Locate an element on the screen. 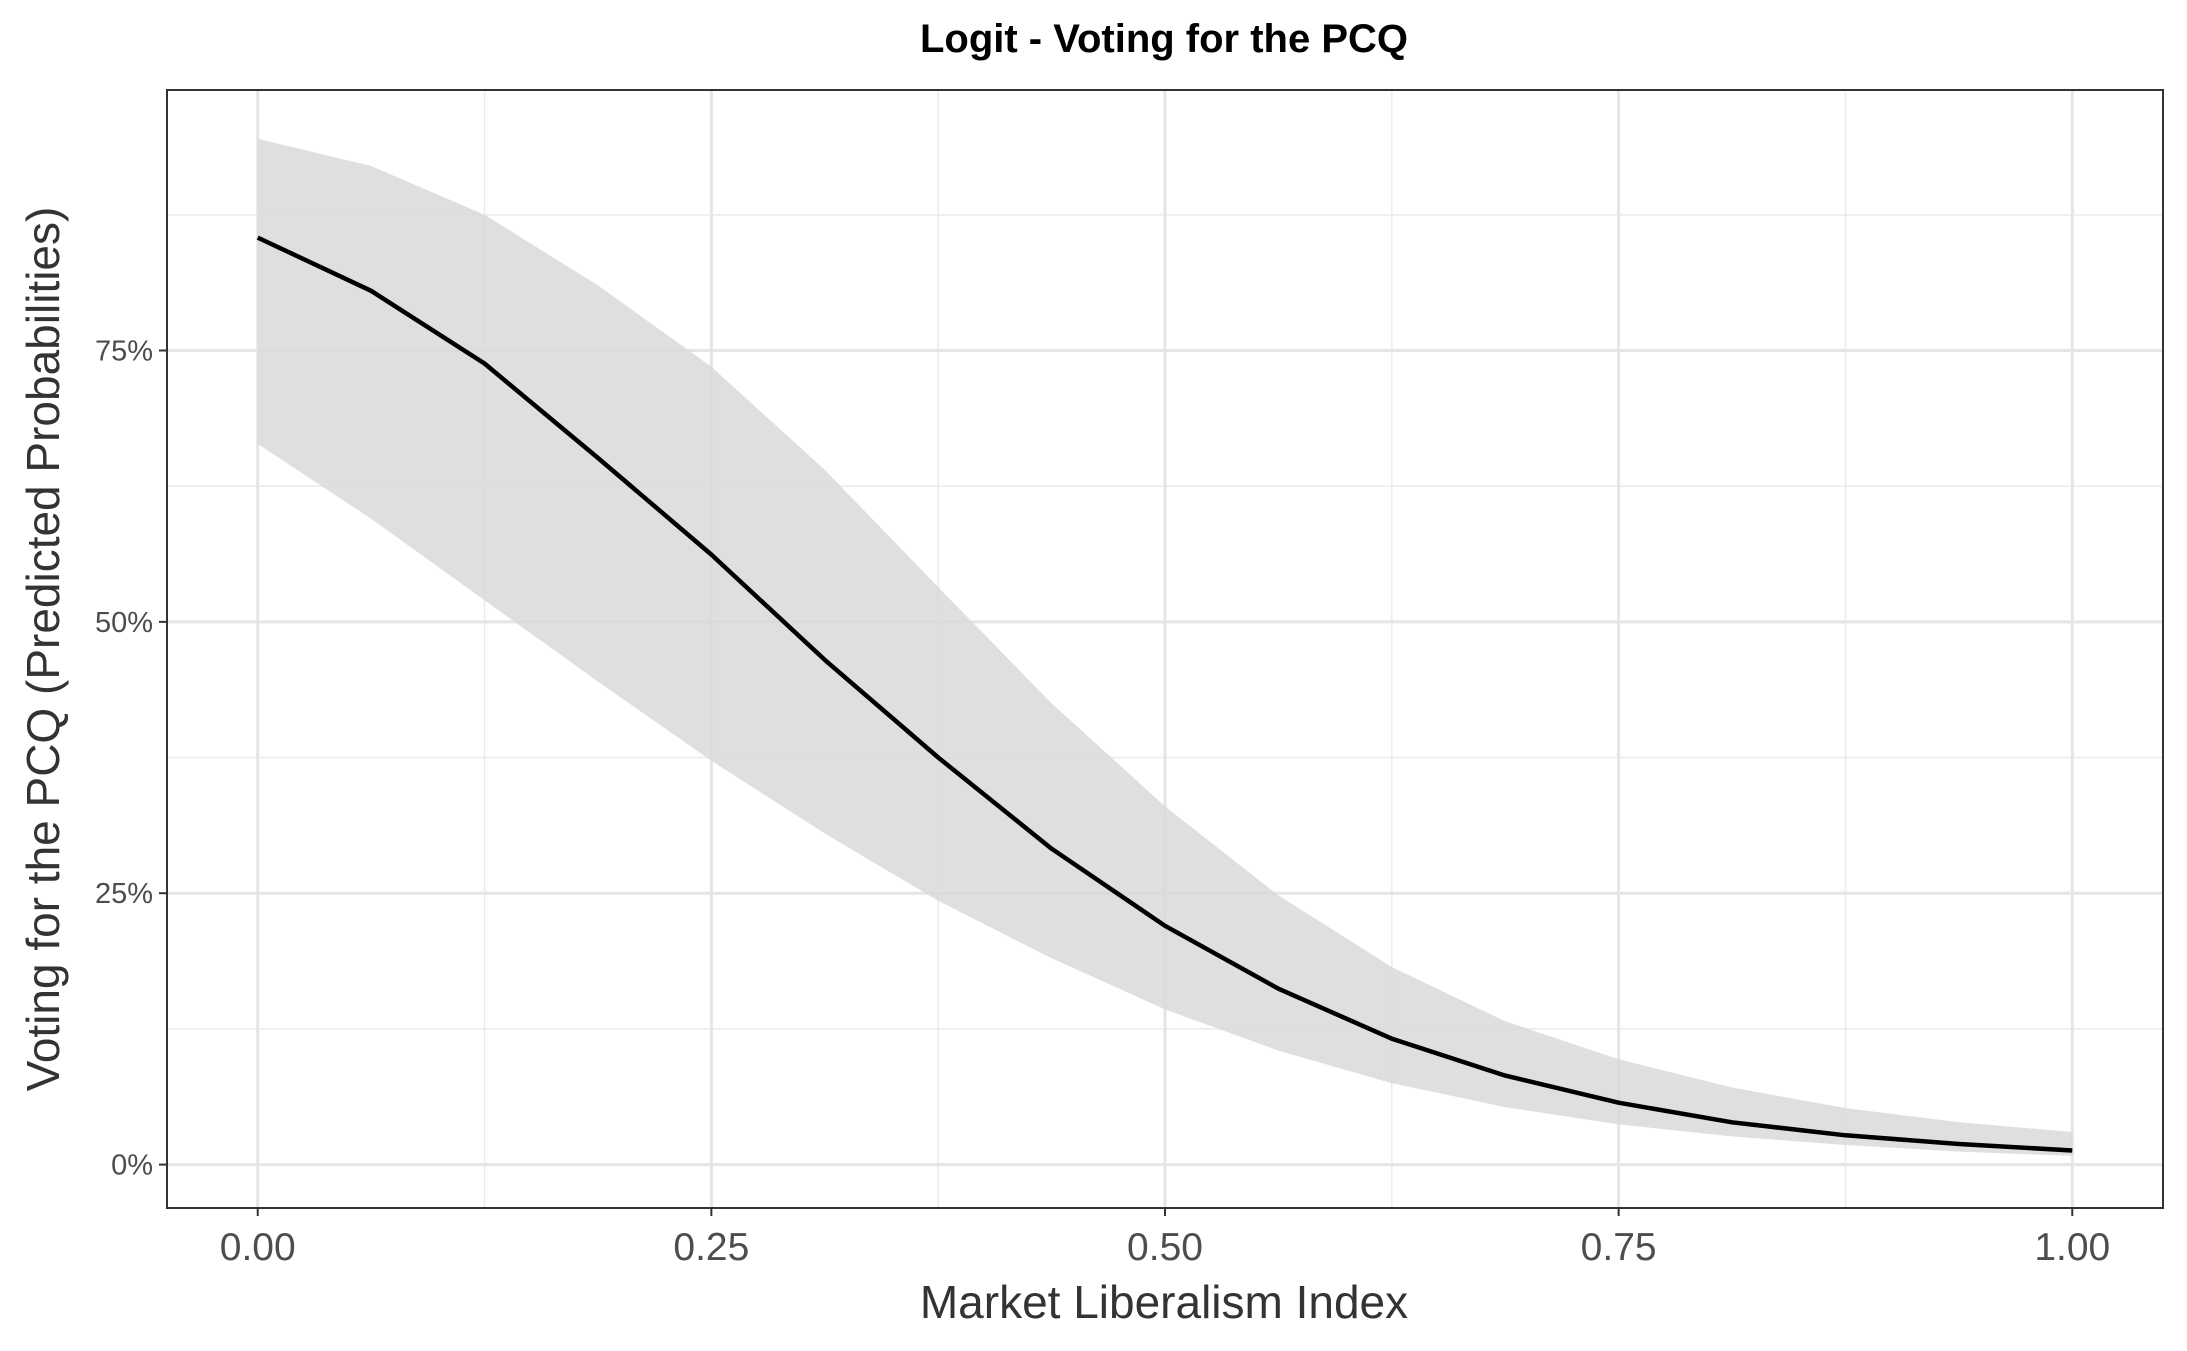  y-tick-label: 0% is located at coordinates (132, 1166).